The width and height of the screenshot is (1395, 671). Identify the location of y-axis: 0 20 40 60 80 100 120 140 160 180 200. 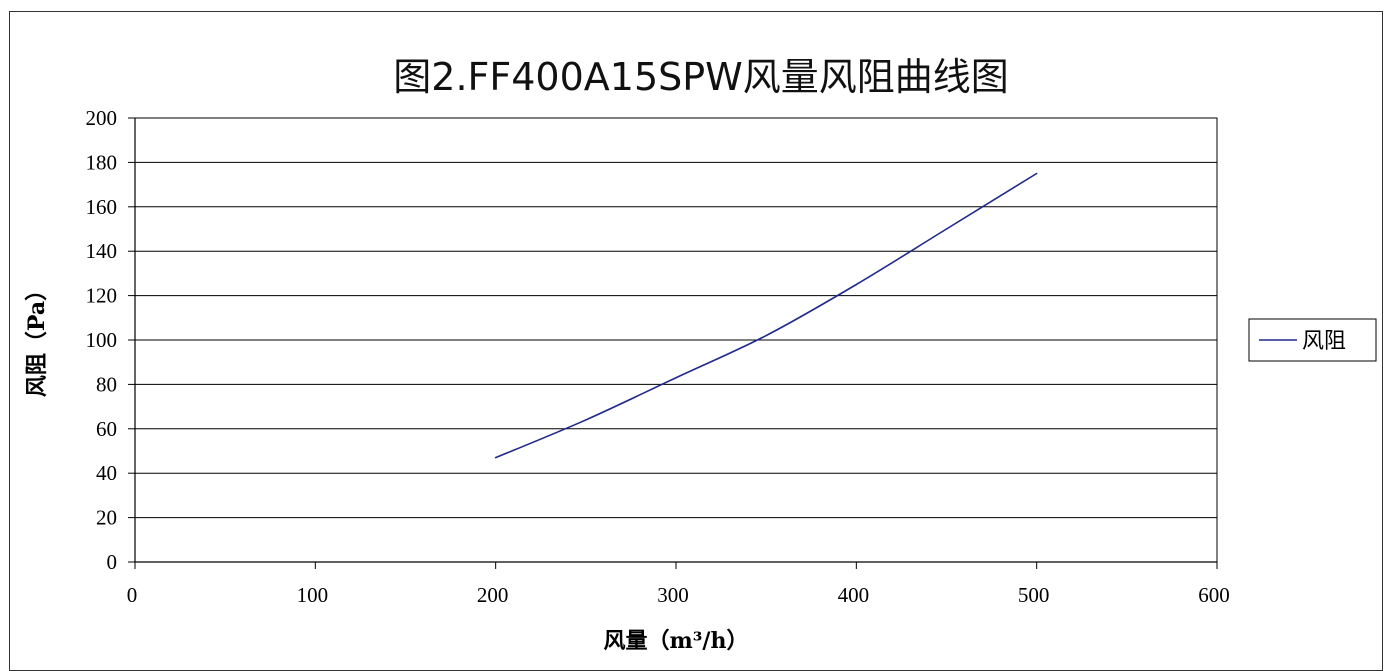
(111, 340).